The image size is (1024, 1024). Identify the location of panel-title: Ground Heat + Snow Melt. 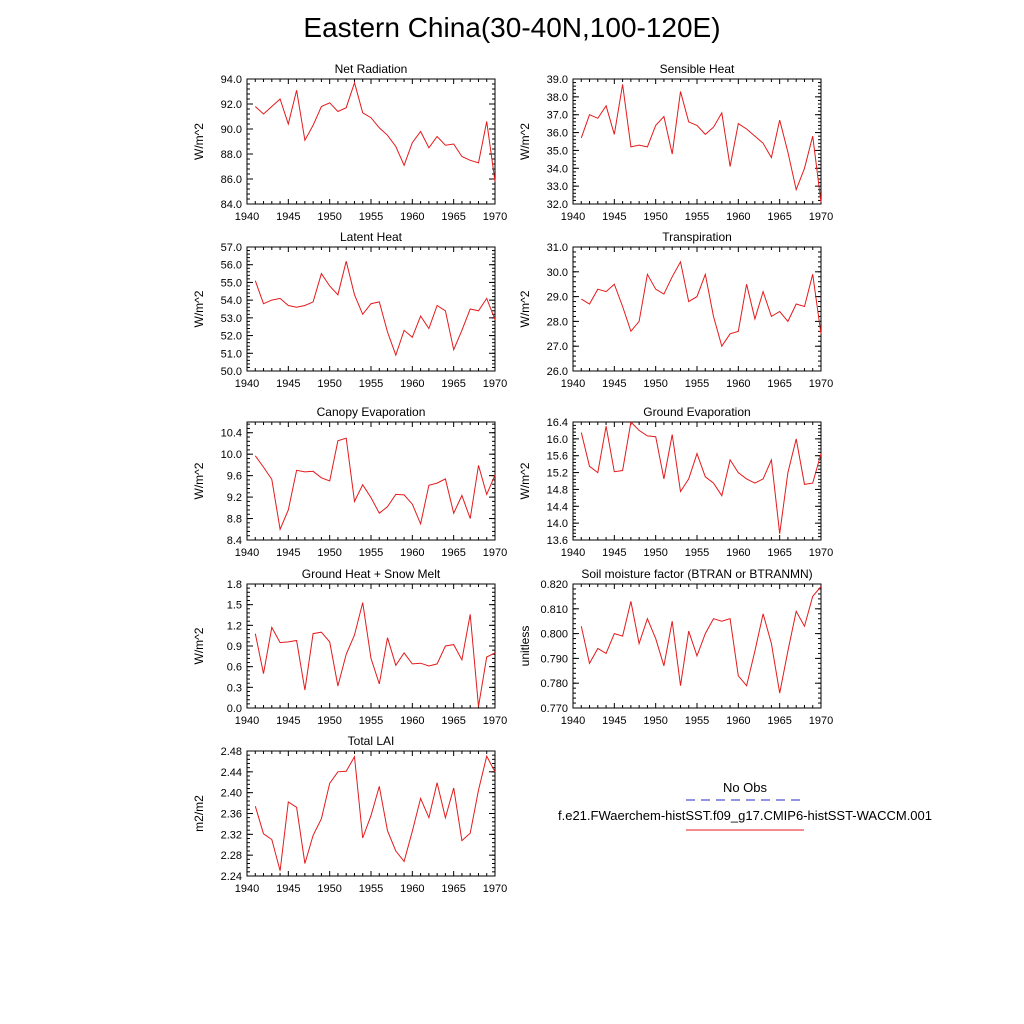
(371, 574).